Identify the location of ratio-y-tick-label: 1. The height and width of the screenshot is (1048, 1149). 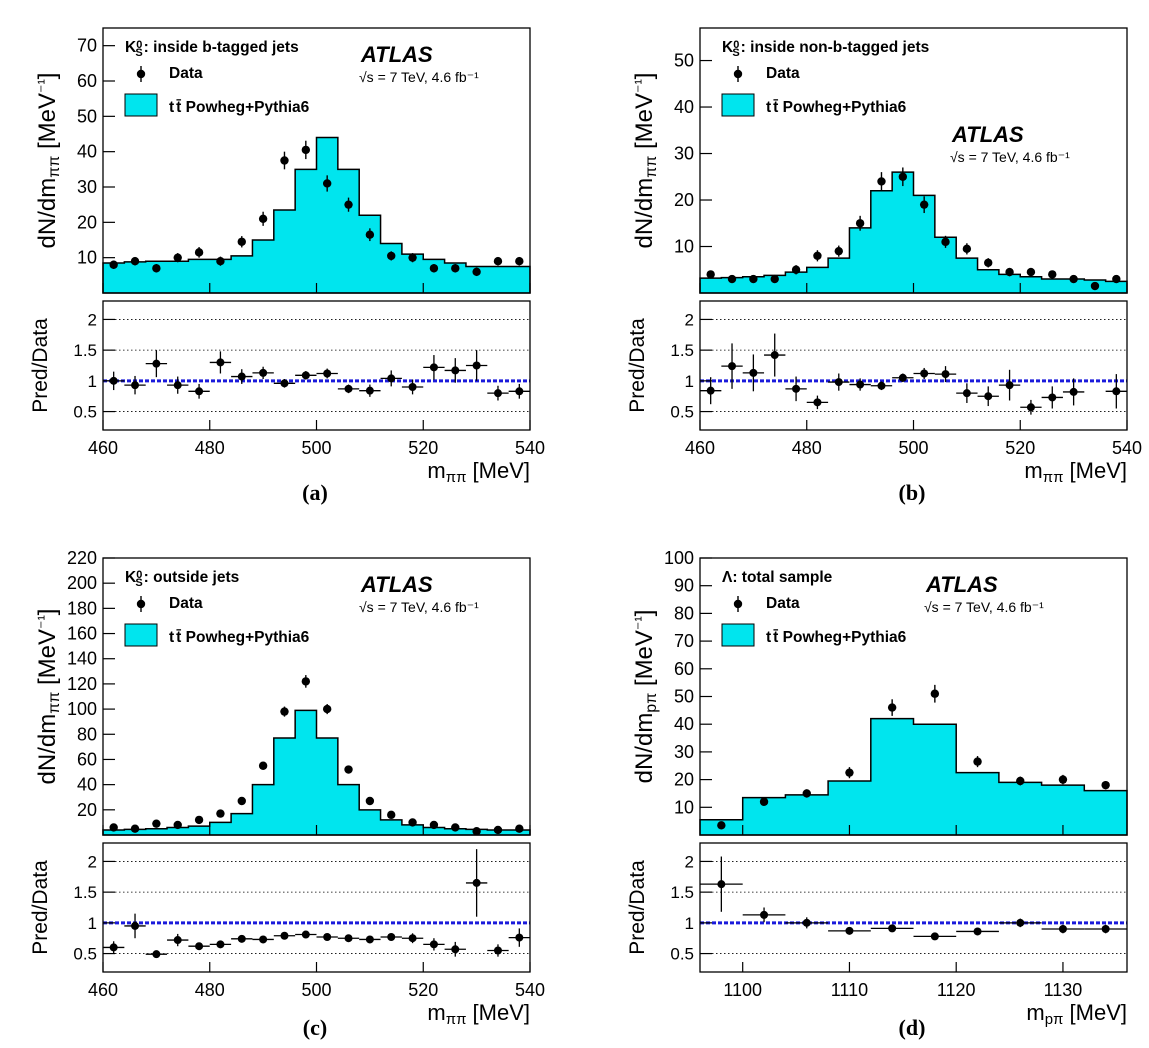
(92, 923).